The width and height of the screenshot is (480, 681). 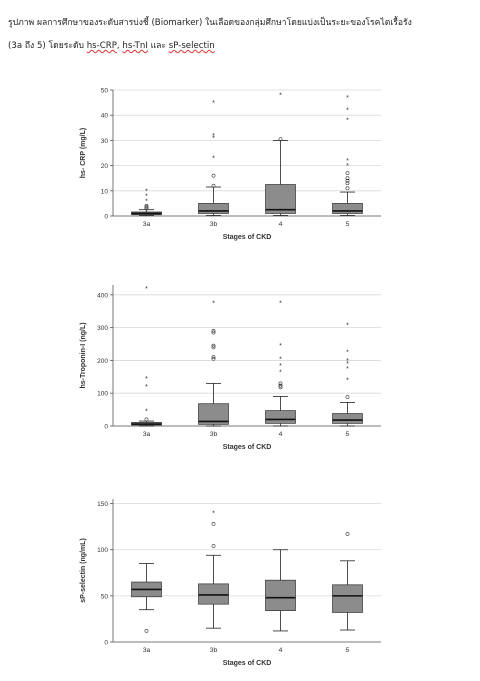 I want to click on y-tick-label: 400, so click(x=102, y=295).